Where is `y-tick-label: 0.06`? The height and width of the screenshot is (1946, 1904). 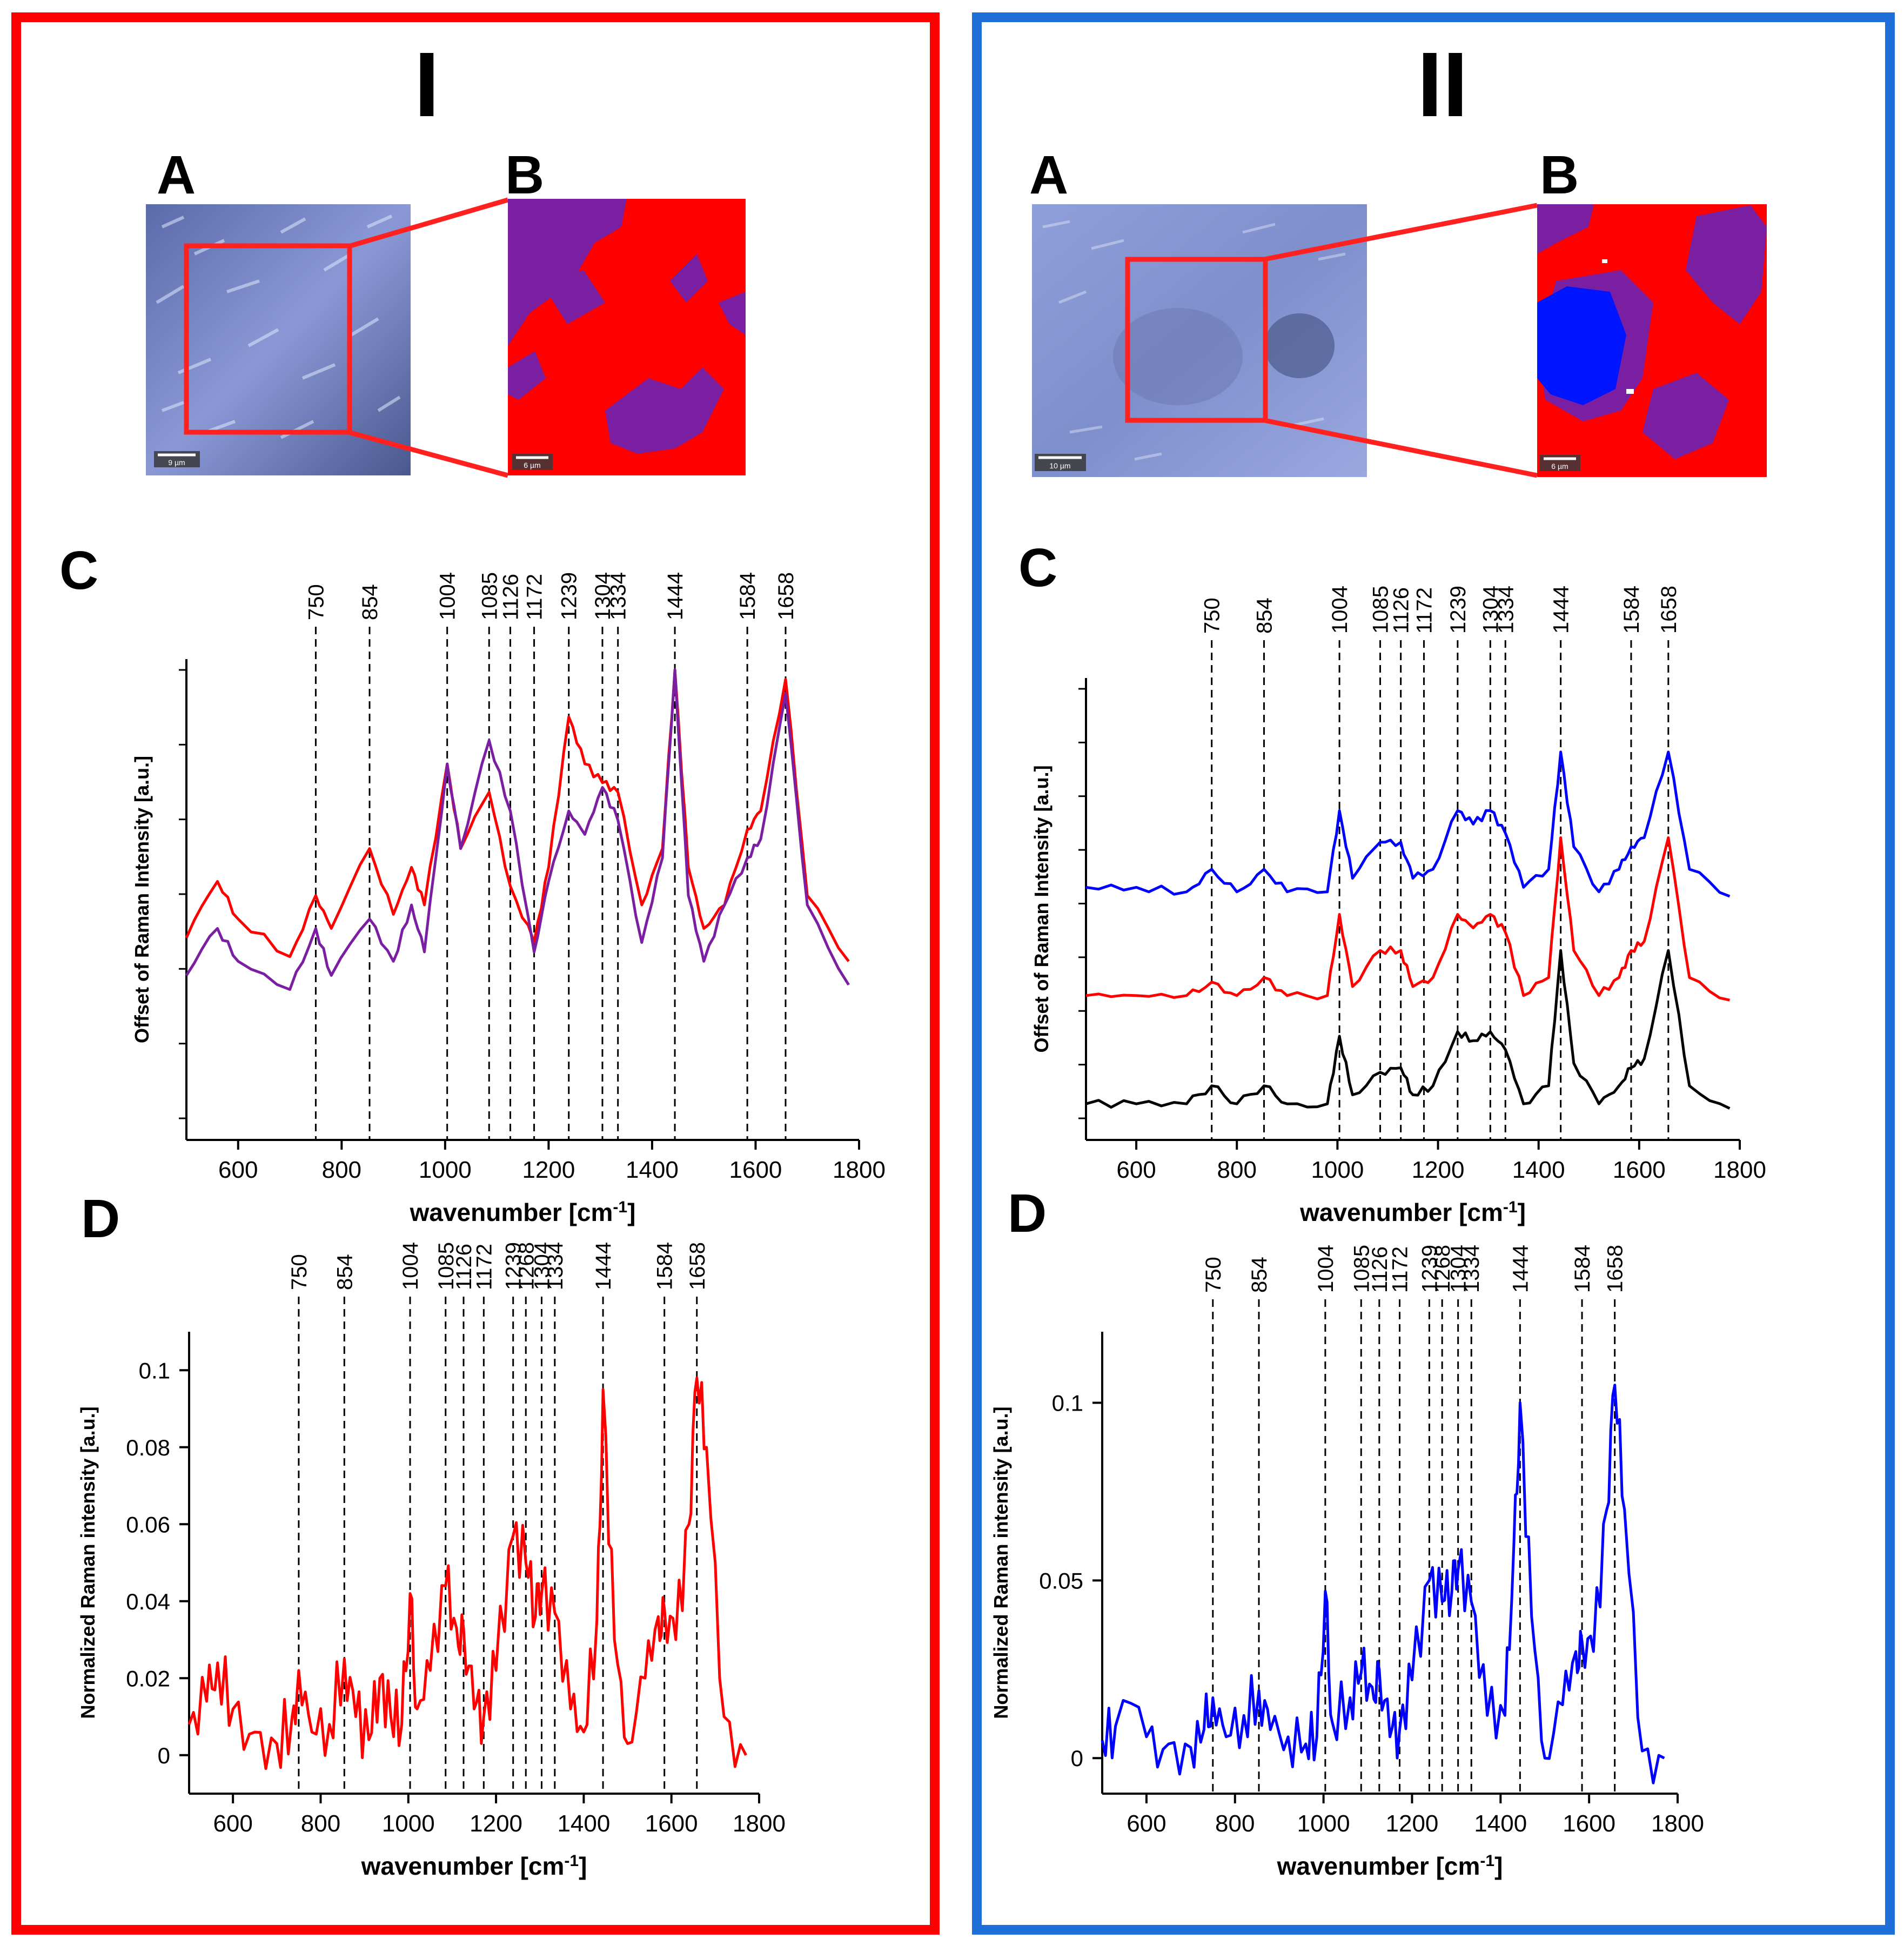 y-tick-label: 0.06 is located at coordinates (148, 1524).